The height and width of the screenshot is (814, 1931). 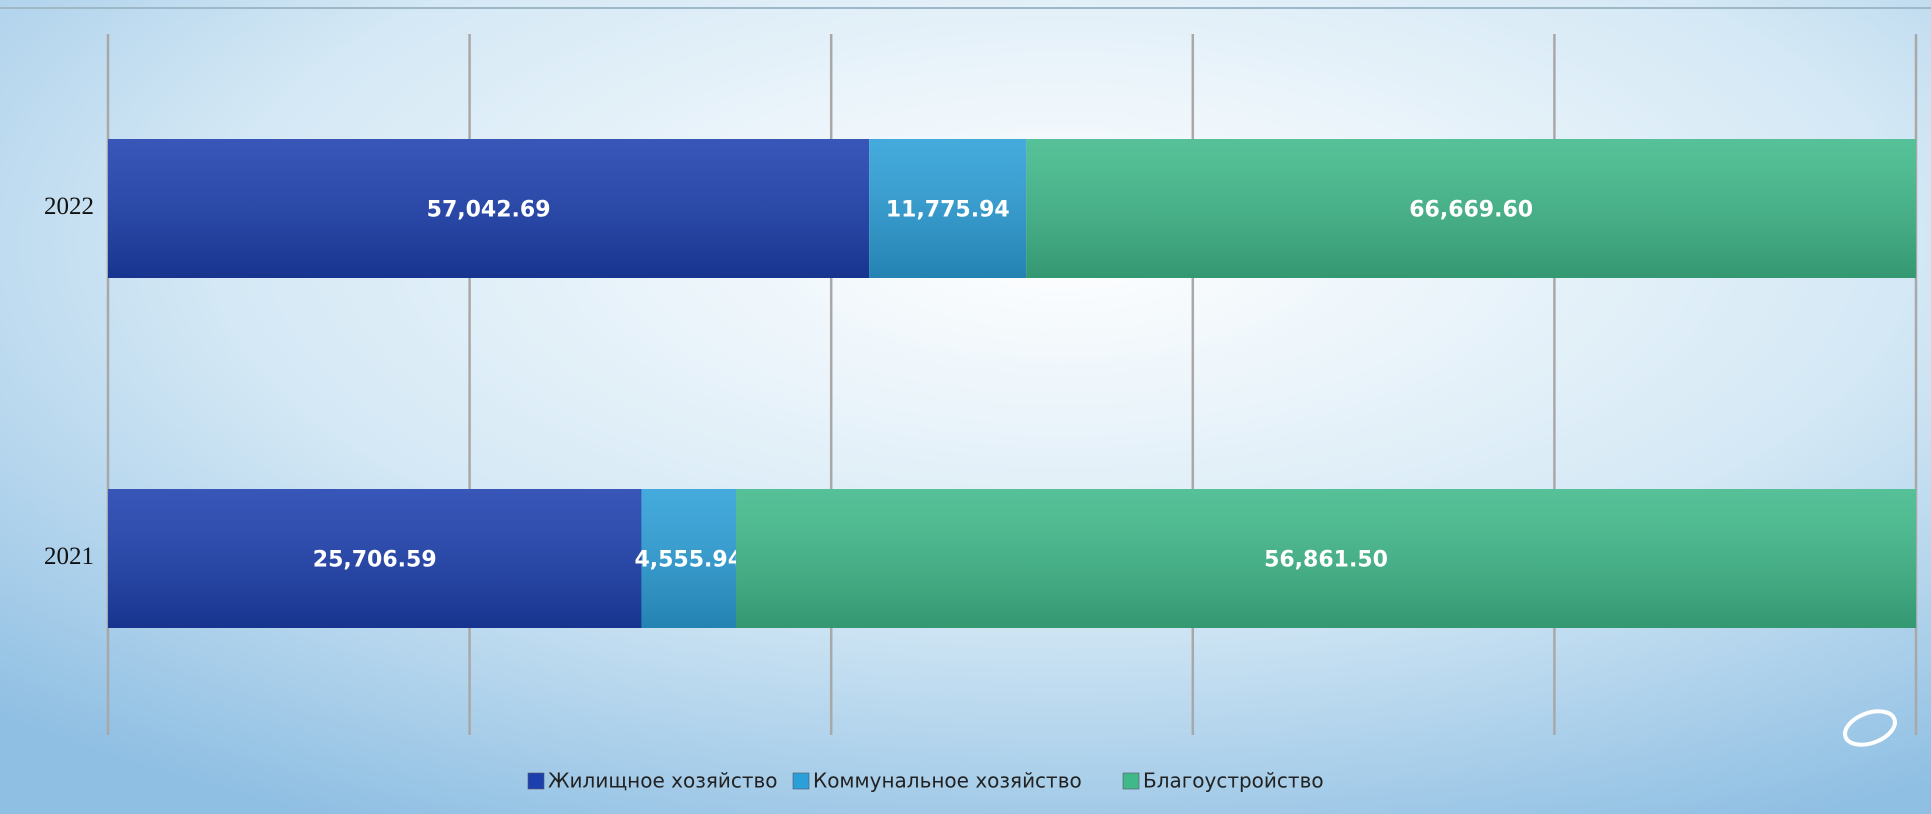 I want to click on data-label: 25,706.59, so click(x=375, y=560).